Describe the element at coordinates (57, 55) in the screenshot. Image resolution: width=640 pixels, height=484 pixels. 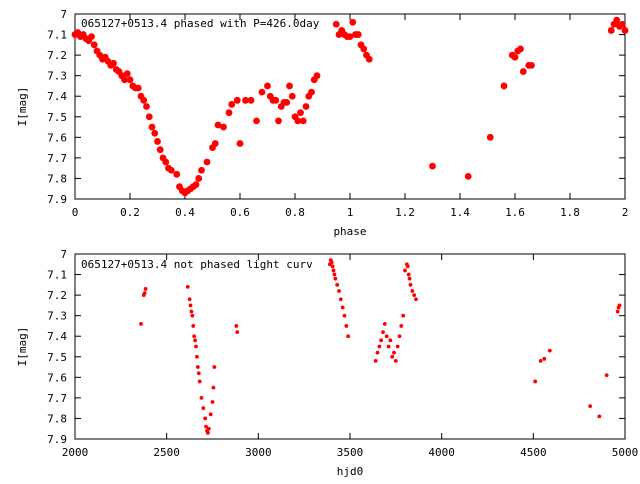
I see `y-tick-label: 7.2` at that location.